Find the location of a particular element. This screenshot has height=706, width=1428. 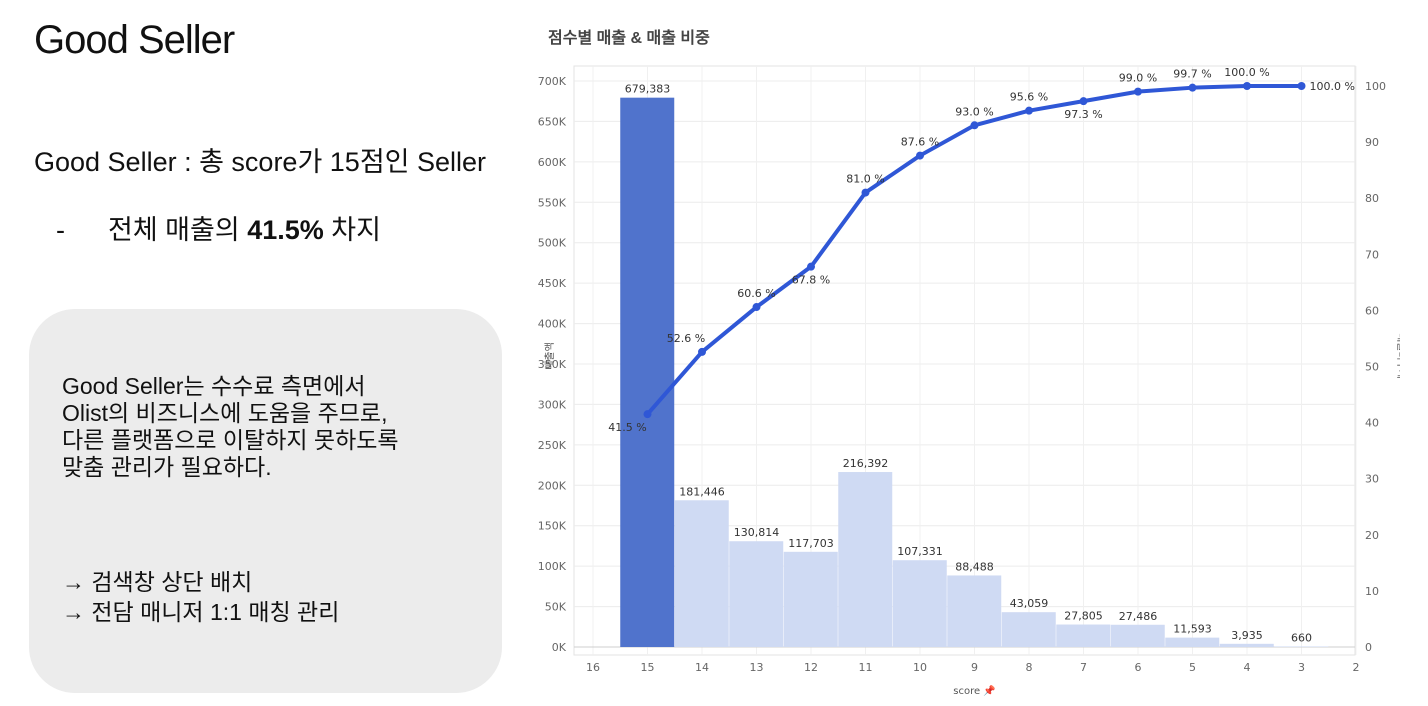

x-tick-label: 4 is located at coordinates (1247, 667).